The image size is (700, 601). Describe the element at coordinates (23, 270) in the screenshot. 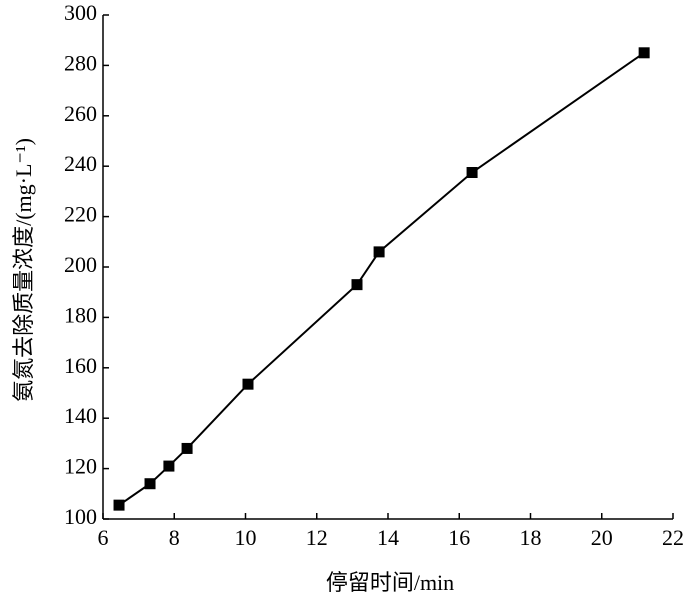

I see `y-axis-label: 氨氮去除质量浓度/(mg·L⁻¹)` at that location.